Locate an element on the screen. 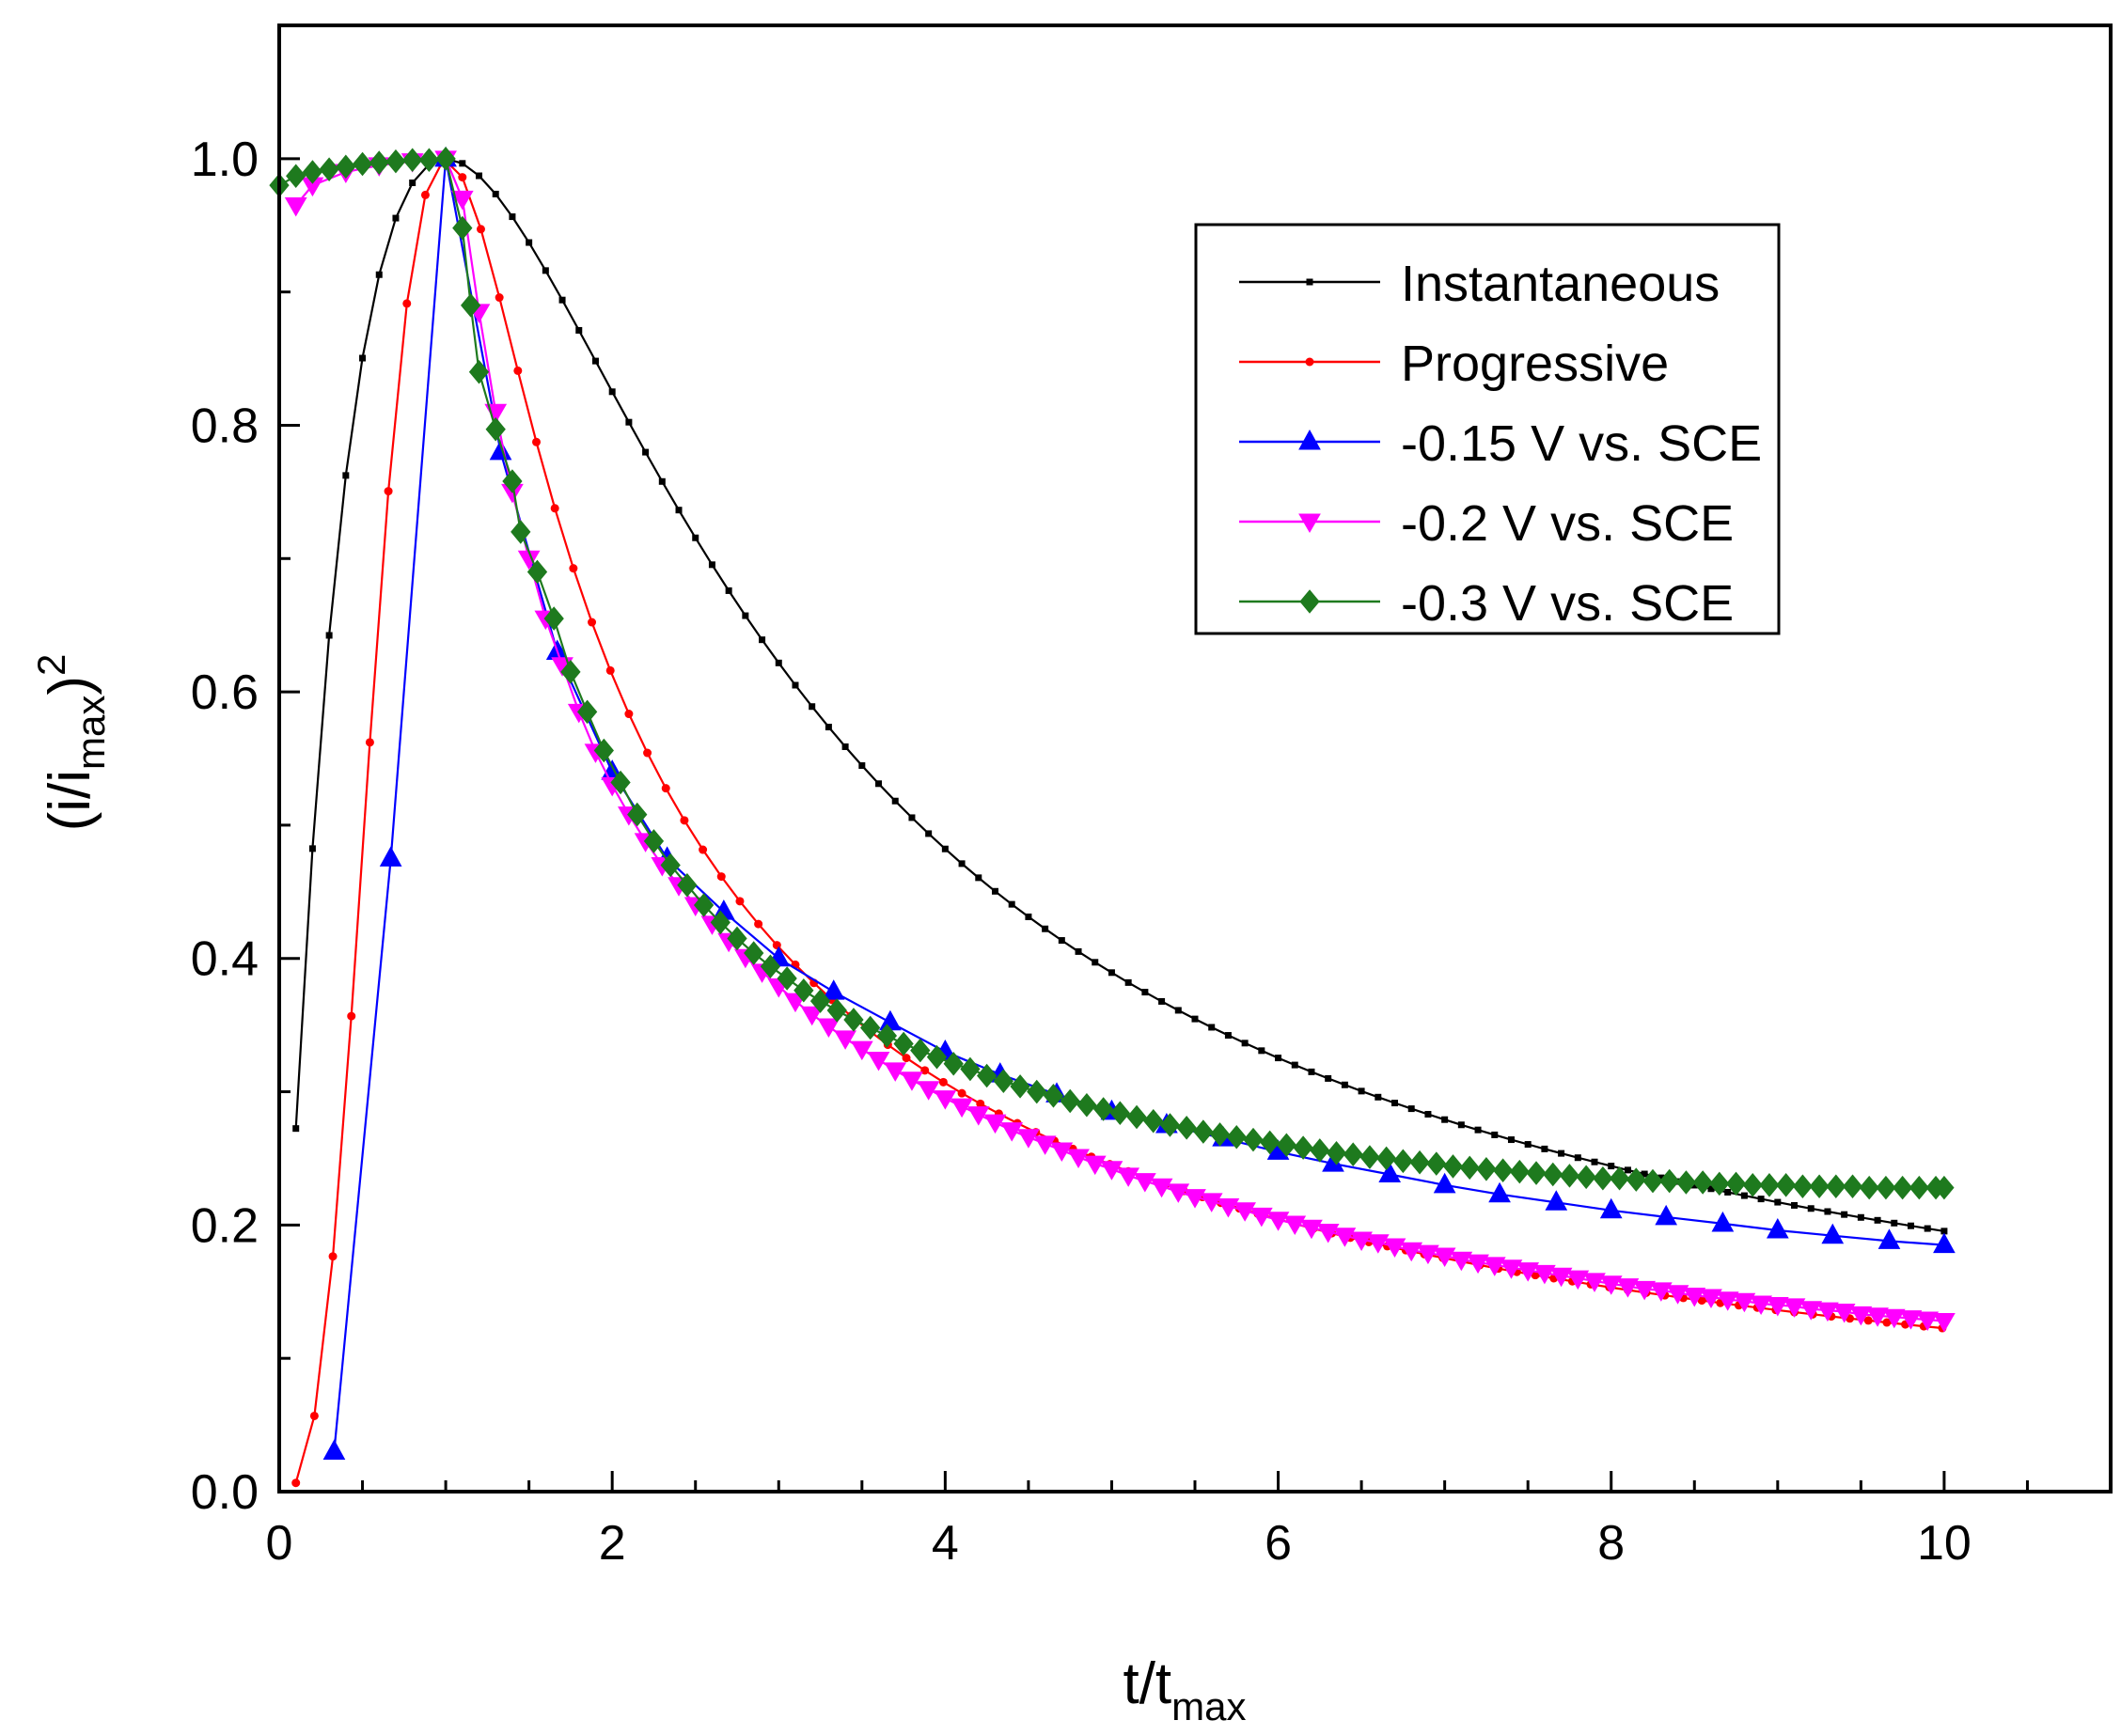 This screenshot has width=2121, height=1736. legend-label: Progressive is located at coordinates (1535, 364).